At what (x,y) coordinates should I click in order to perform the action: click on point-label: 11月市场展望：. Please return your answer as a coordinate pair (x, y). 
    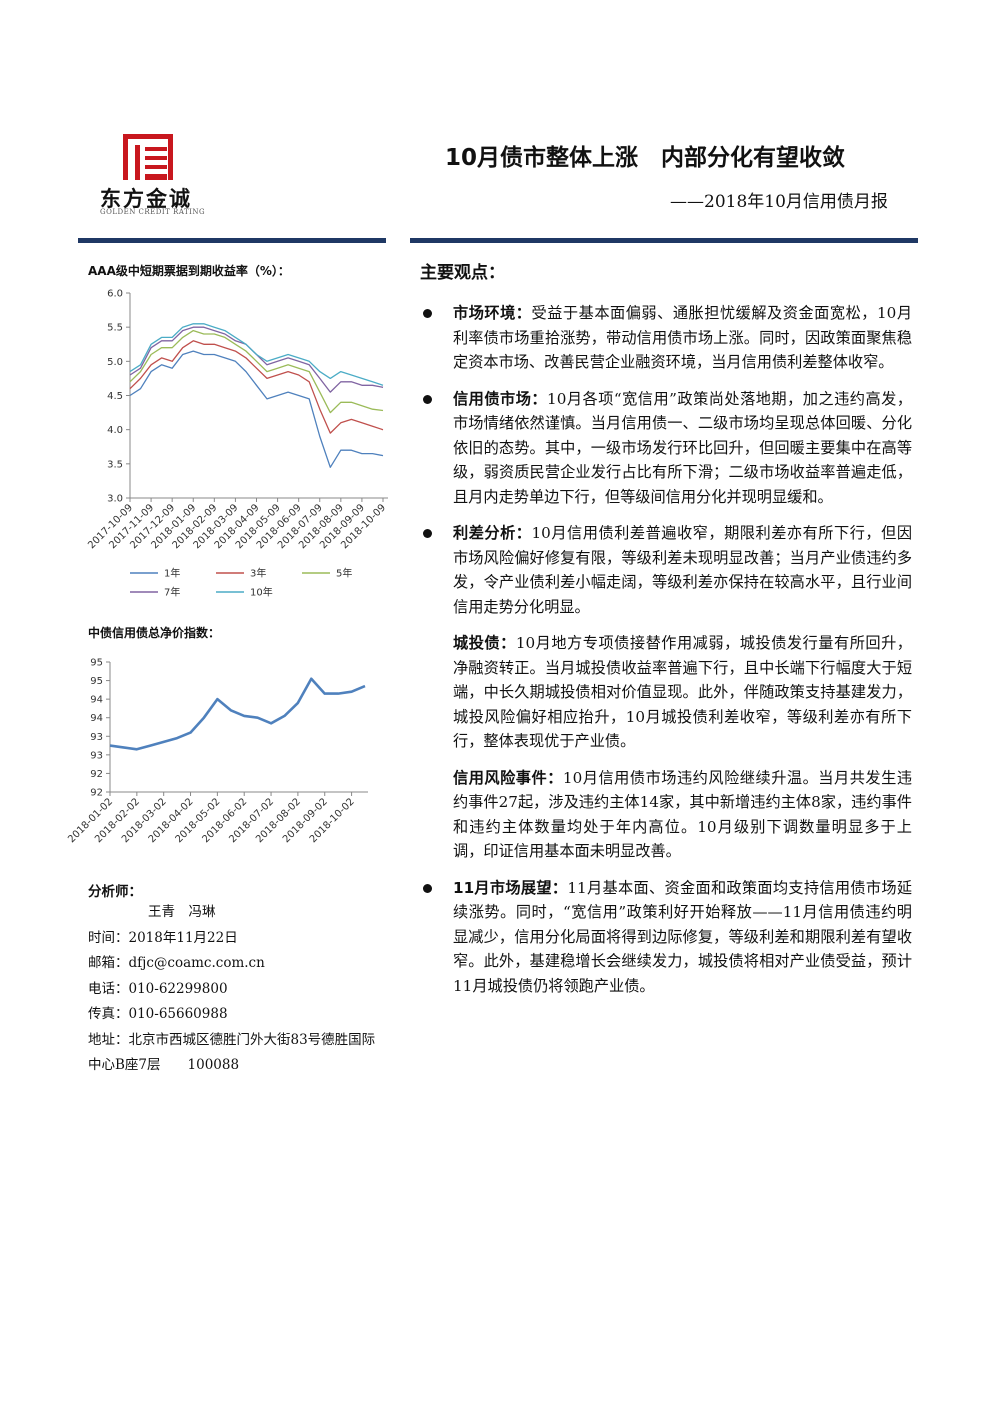
    Looking at the image, I should click on (510, 887).